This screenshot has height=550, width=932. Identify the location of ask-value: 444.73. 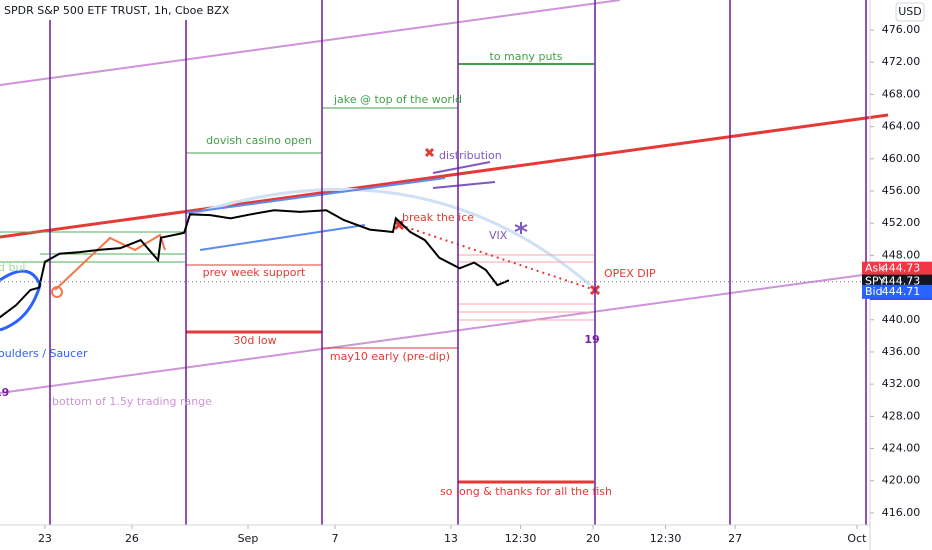
(901, 268).